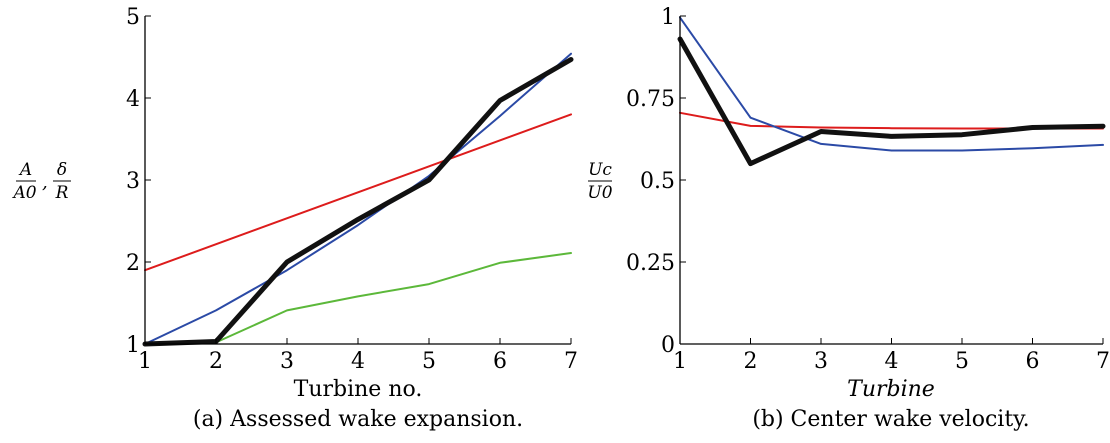 This screenshot has height=443, width=1110. What do you see at coordinates (25, 170) in the screenshot?
I see `ylabel-a-num1: A` at bounding box center [25, 170].